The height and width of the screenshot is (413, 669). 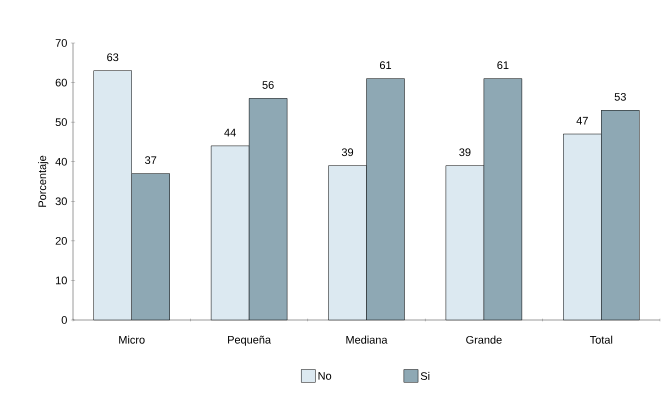 What do you see at coordinates (61, 240) in the screenshot?
I see `y-tick-label: 20` at bounding box center [61, 240].